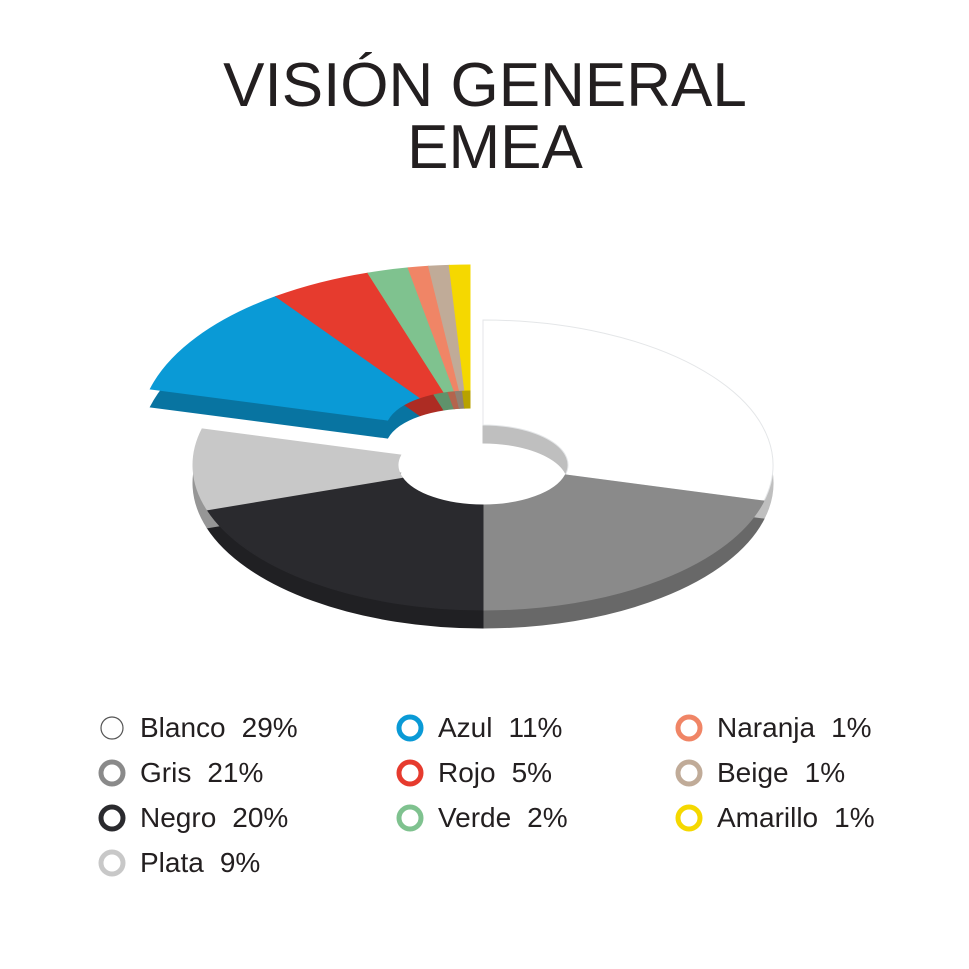 This screenshot has height=969, width=969. Describe the element at coordinates (260, 817) in the screenshot. I see `legend-value: 20%` at that location.